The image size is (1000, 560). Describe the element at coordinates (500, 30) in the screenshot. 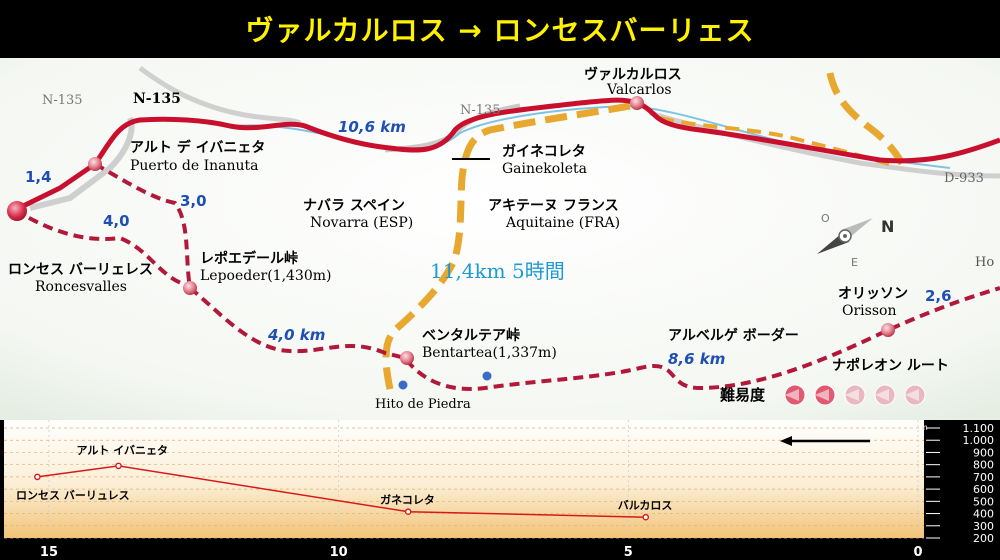

I see `page-title: ヴァルカルロス → ロンセスバーリェス` at that location.